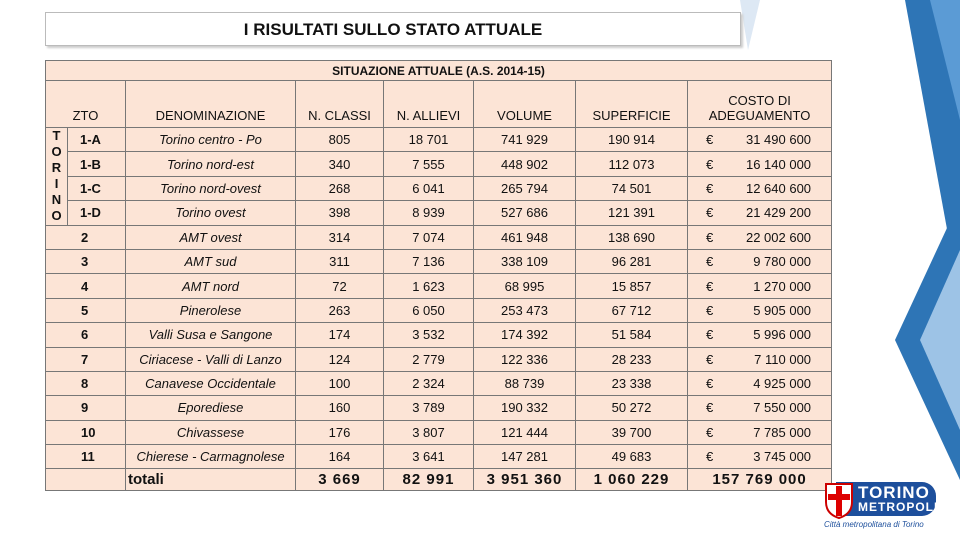  Describe the element at coordinates (524, 188) in the screenshot. I see `number-cell: 265 794` at that location.